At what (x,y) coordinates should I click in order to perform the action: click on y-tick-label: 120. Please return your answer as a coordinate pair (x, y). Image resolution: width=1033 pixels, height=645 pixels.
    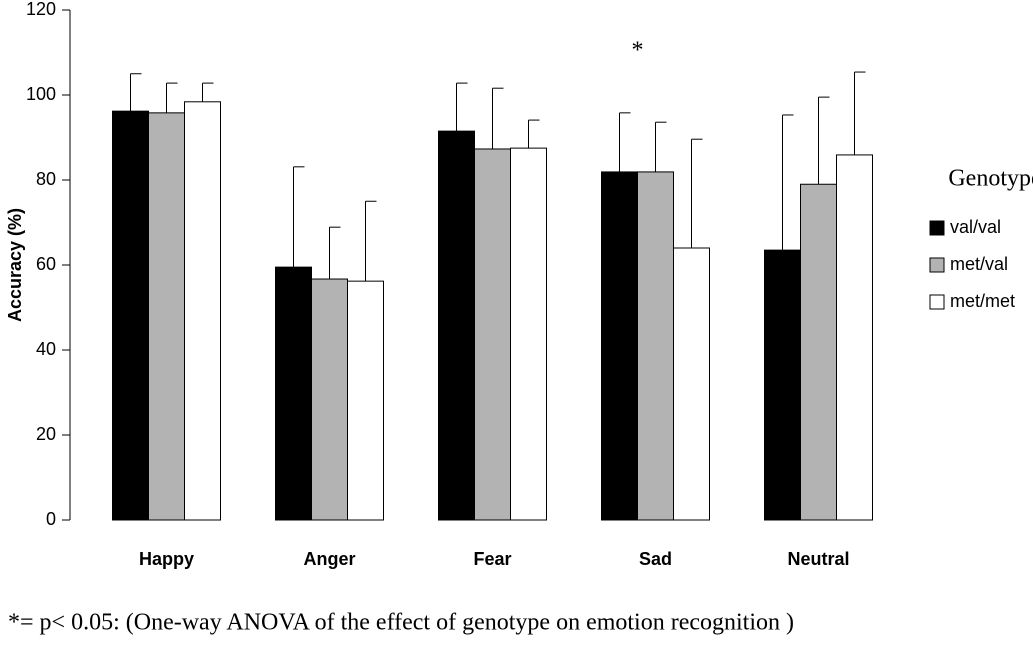
    Looking at the image, I should click on (41, 9).